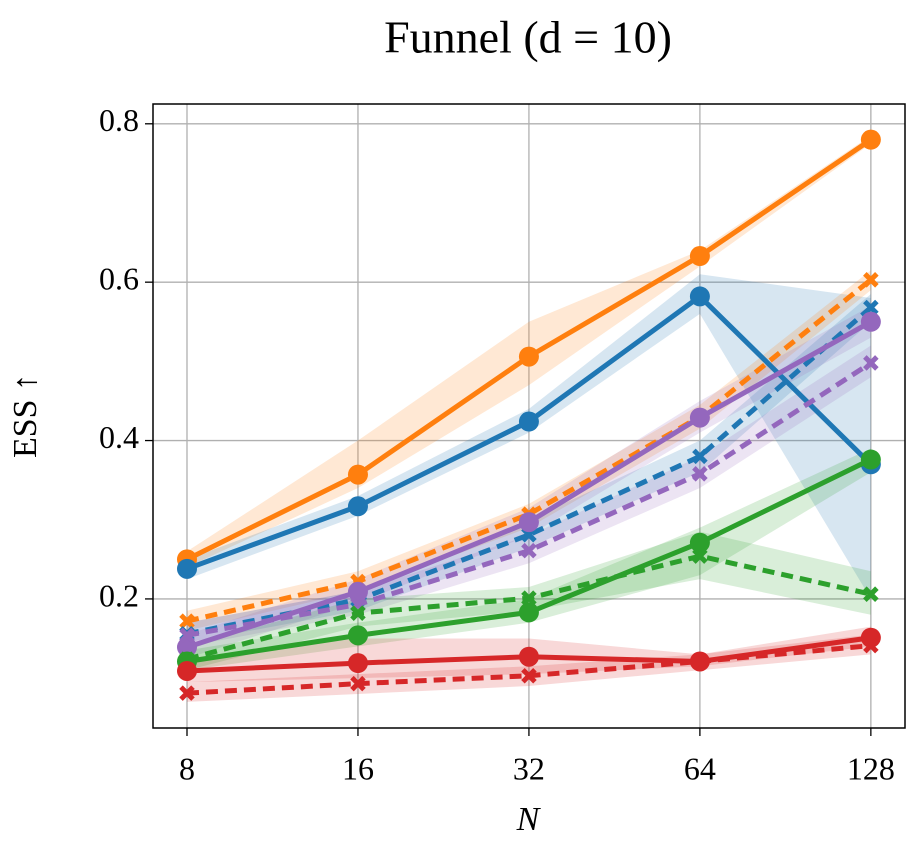 This screenshot has height=850, width=913. I want to click on y-tick-label: 0.8, so click(119, 120).